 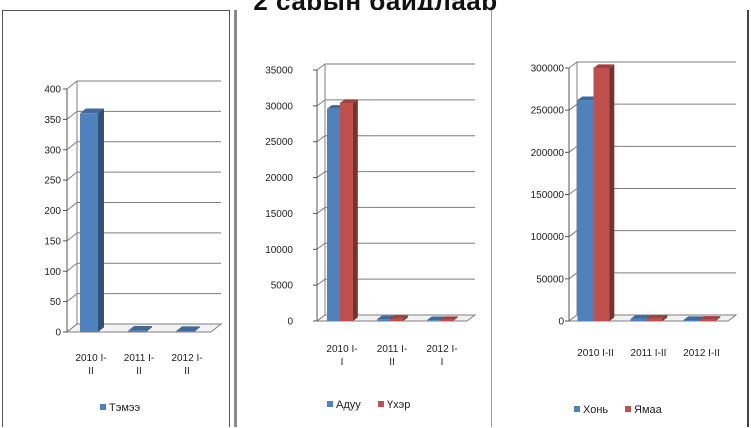 I want to click on y-tick-label: 50, so click(x=56, y=302).